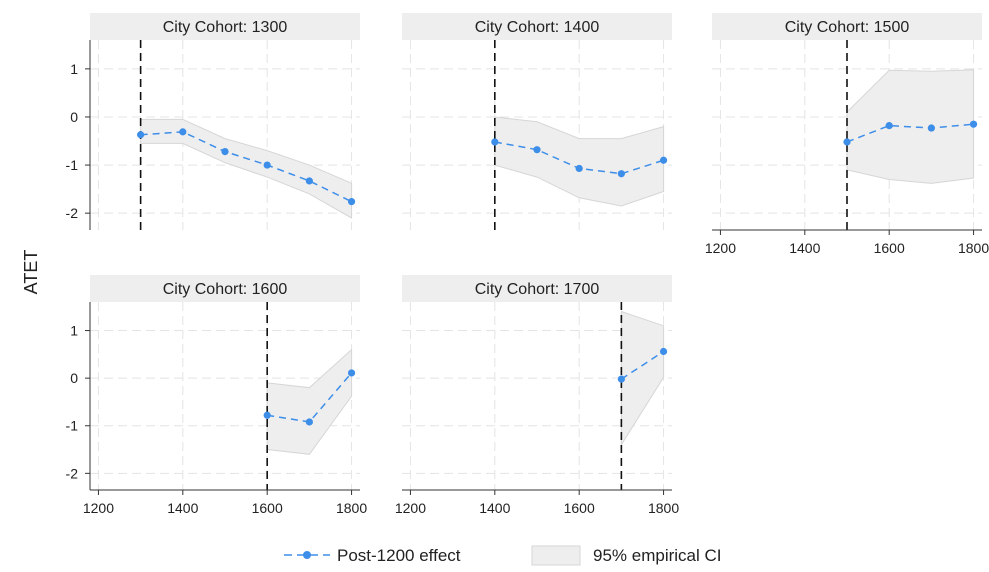 This screenshot has width=989, height=572. I want to click on panel-title: City Cohort: 1300, so click(225, 27).